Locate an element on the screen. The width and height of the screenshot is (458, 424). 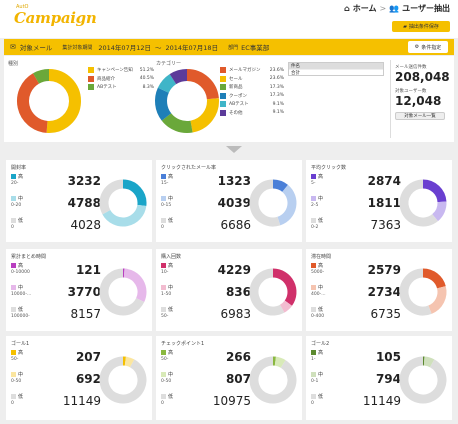
legend-item: キャンペーン告知 51.2% is located at coordinates (121, 70).